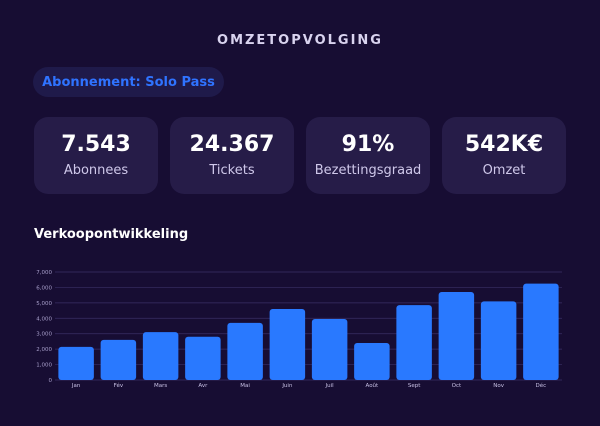  What do you see at coordinates (414, 342) in the screenshot?
I see `bar-sept` at bounding box center [414, 342].